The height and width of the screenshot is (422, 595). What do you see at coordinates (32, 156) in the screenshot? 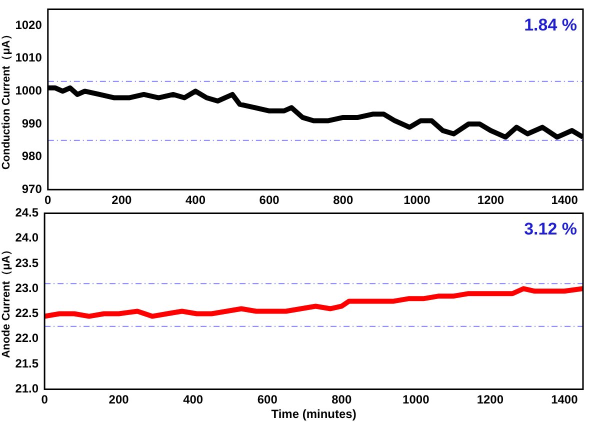
I see `y-tick-label: 980` at bounding box center [32, 156].